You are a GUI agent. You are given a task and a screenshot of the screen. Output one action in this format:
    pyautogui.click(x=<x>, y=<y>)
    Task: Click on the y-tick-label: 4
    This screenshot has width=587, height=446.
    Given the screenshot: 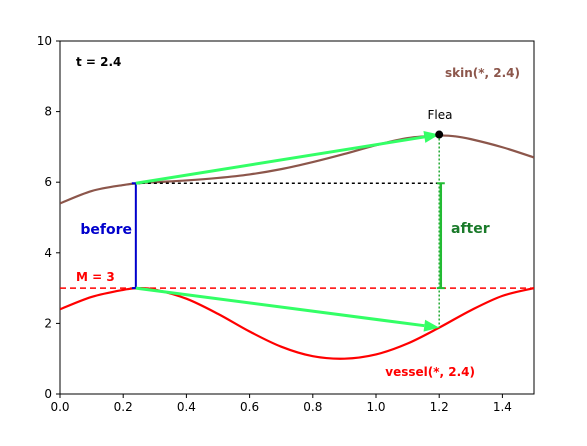 What is the action you would take?
    pyautogui.click(x=48, y=253)
    